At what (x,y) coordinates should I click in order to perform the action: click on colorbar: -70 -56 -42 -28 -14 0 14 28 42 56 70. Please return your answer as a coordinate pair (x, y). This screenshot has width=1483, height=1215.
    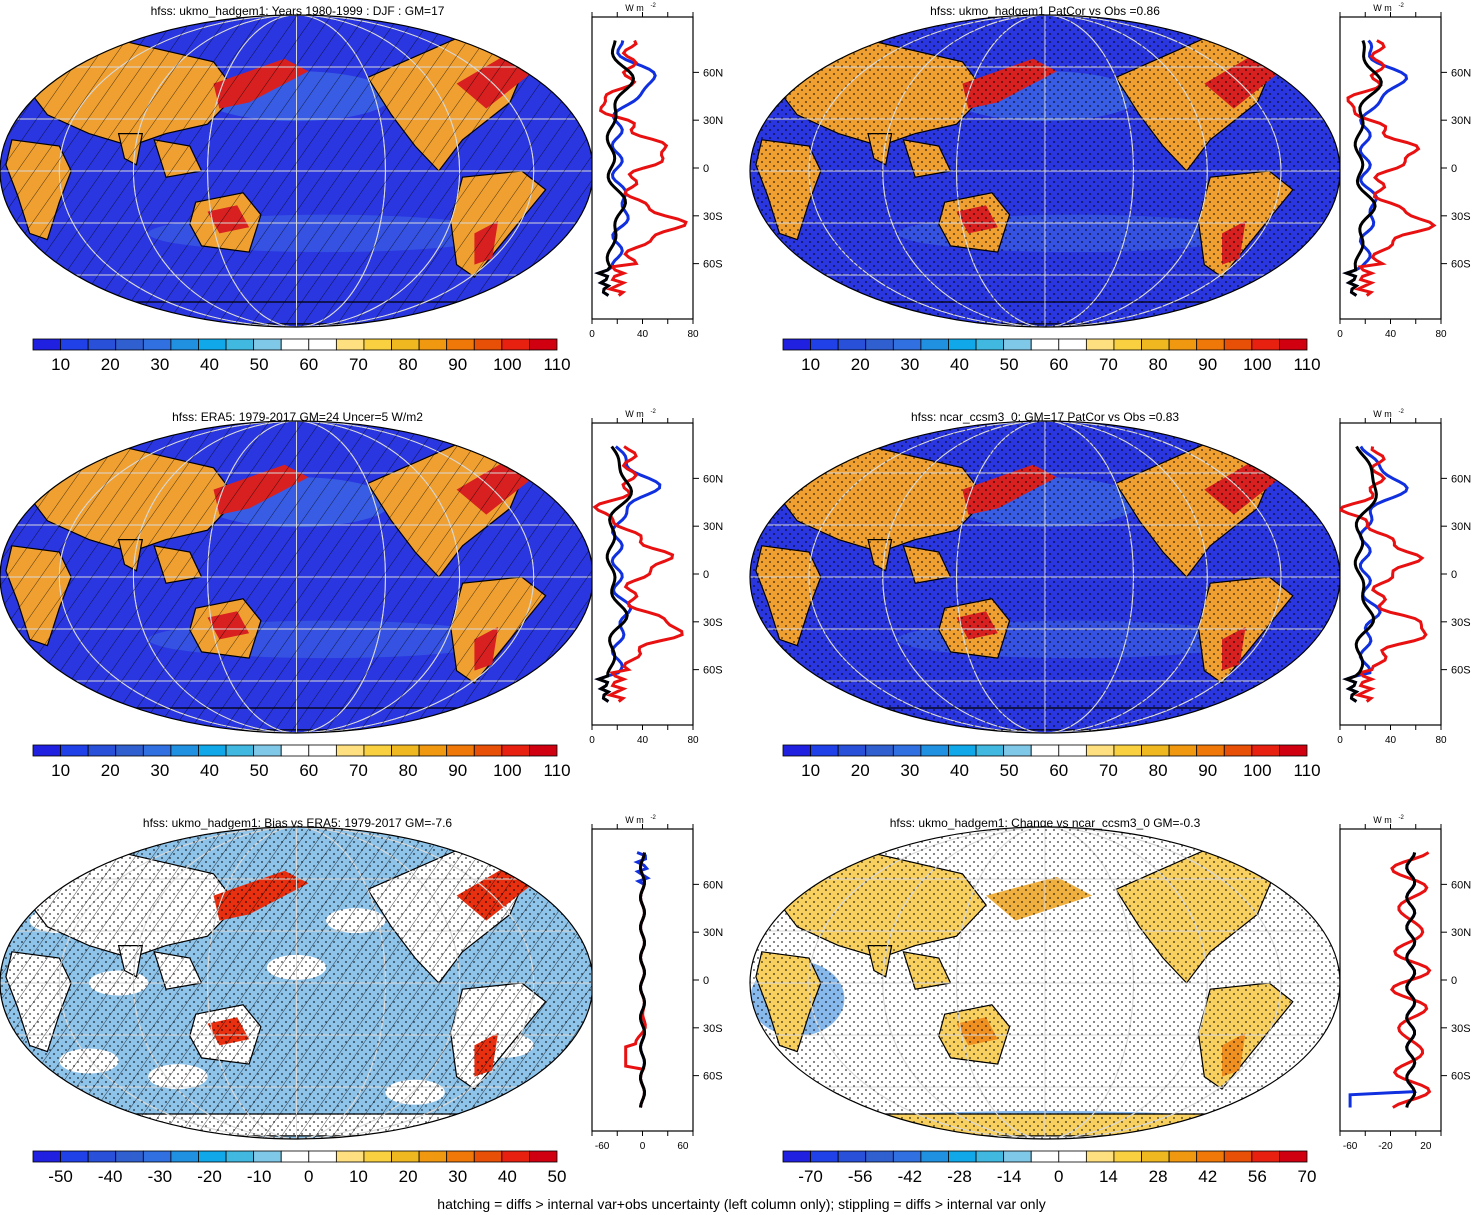
    Looking at the image, I should click on (1049, 1168).